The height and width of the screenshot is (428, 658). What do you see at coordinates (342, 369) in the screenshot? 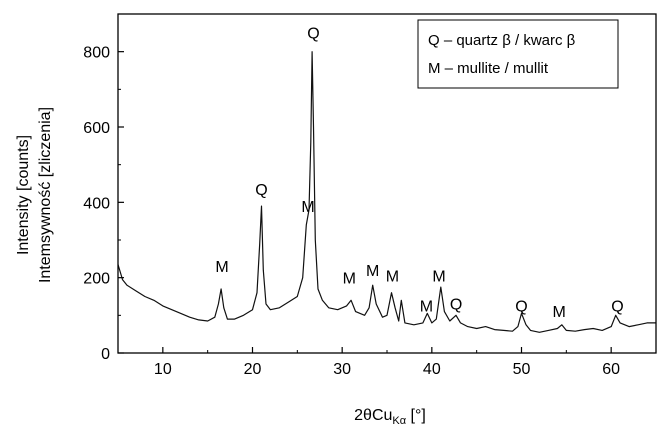
I see `x-tick-label: 30` at bounding box center [342, 369].